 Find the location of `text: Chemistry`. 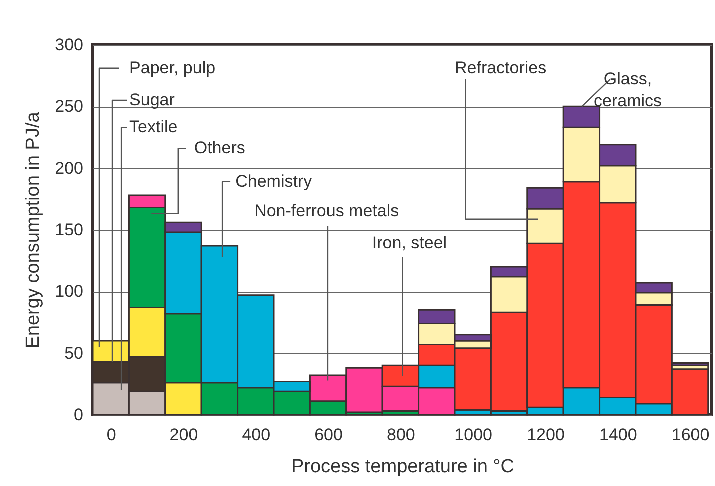

text: Chemistry is located at coordinates (274, 181).